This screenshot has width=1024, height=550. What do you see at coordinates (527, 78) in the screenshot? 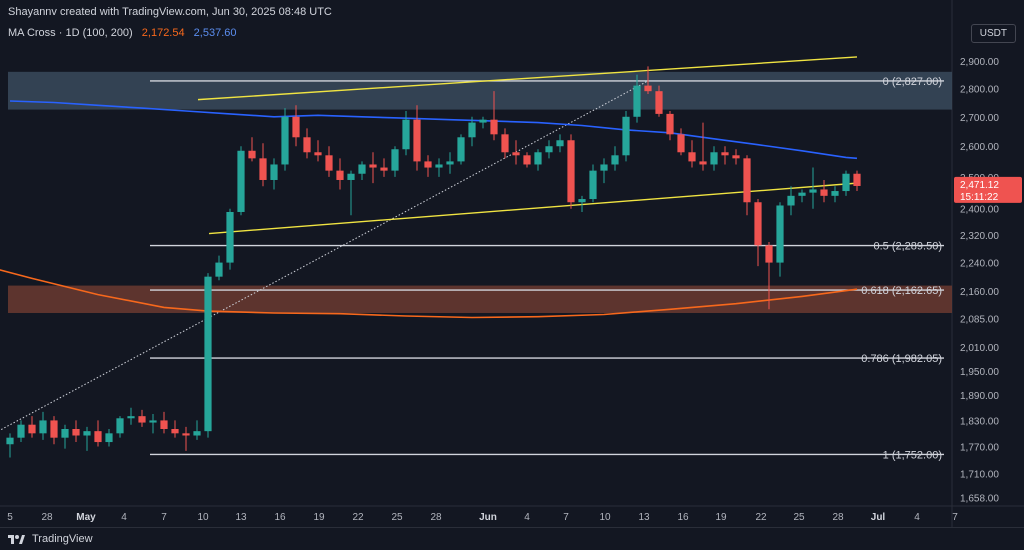
I see `upper-channel-trendline` at bounding box center [527, 78].